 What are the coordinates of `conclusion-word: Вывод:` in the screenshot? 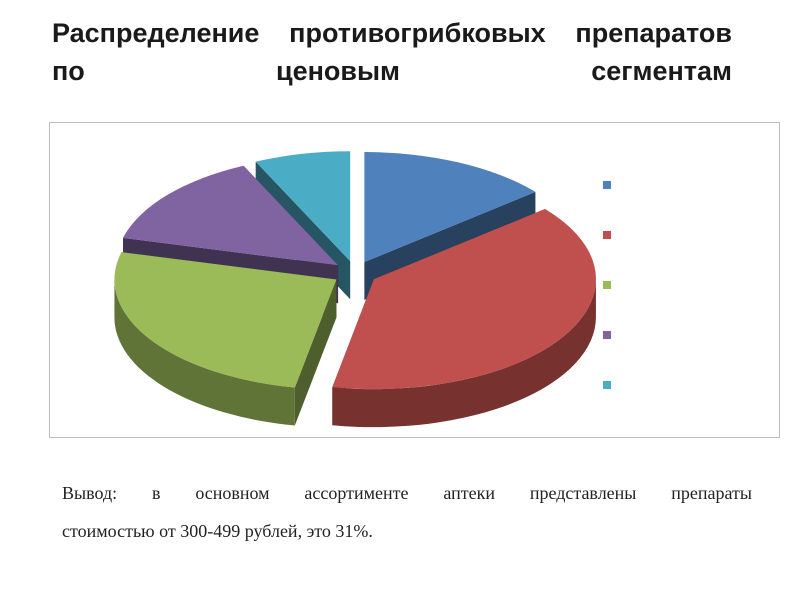 It's located at (90, 493).